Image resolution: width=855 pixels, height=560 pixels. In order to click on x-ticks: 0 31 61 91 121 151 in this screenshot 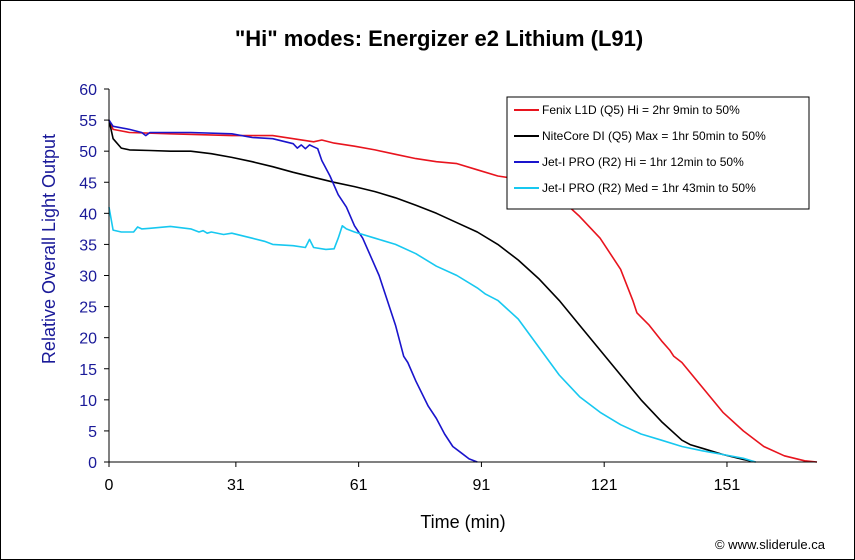, I will do `click(423, 478)`.